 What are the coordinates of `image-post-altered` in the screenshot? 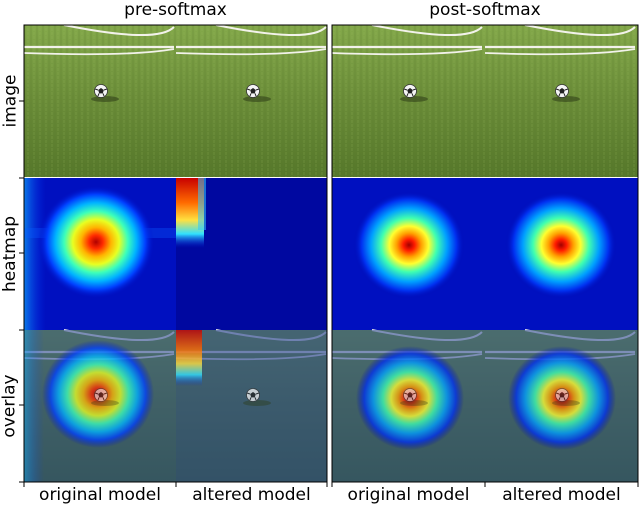 It's located at (560, 100).